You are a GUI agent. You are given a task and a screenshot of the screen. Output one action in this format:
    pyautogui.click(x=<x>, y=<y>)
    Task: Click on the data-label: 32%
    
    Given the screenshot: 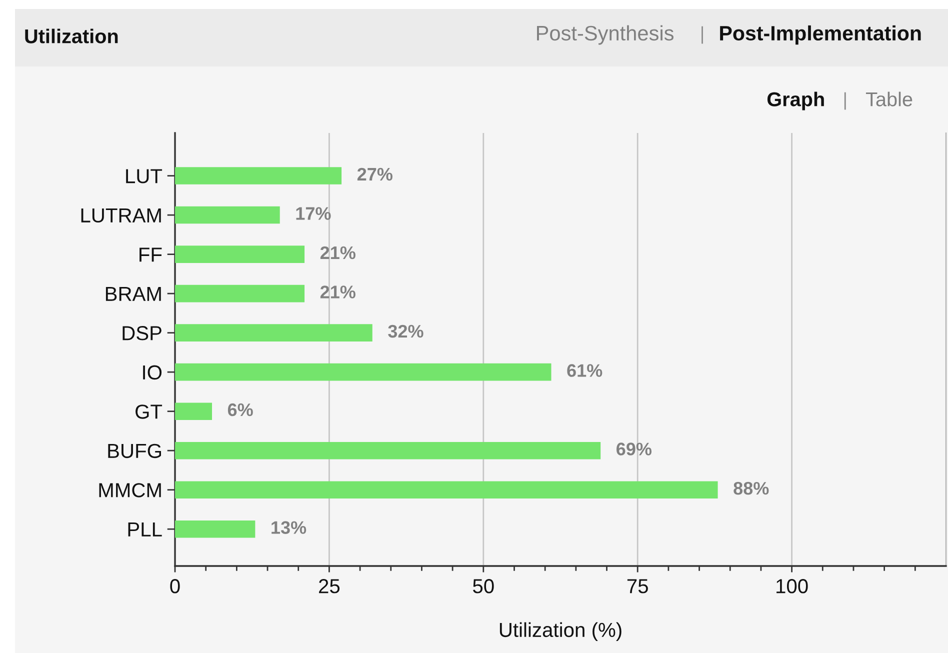 What is the action you would take?
    pyautogui.click(x=406, y=331)
    